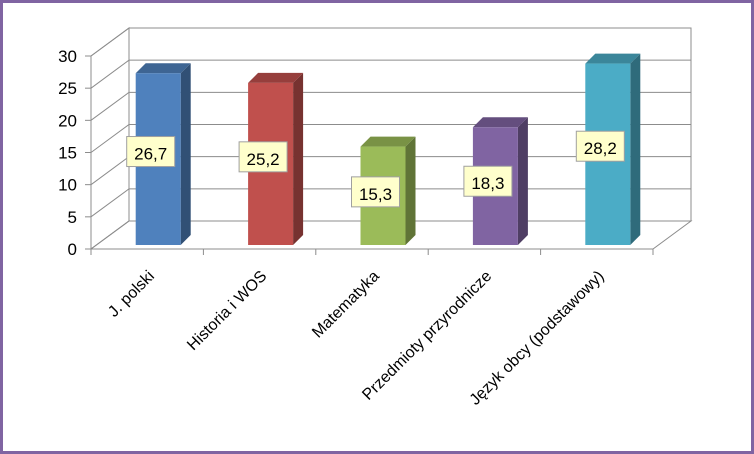  Describe the element at coordinates (131, 294) in the screenshot. I see `x-tick-label: J. polski` at that location.